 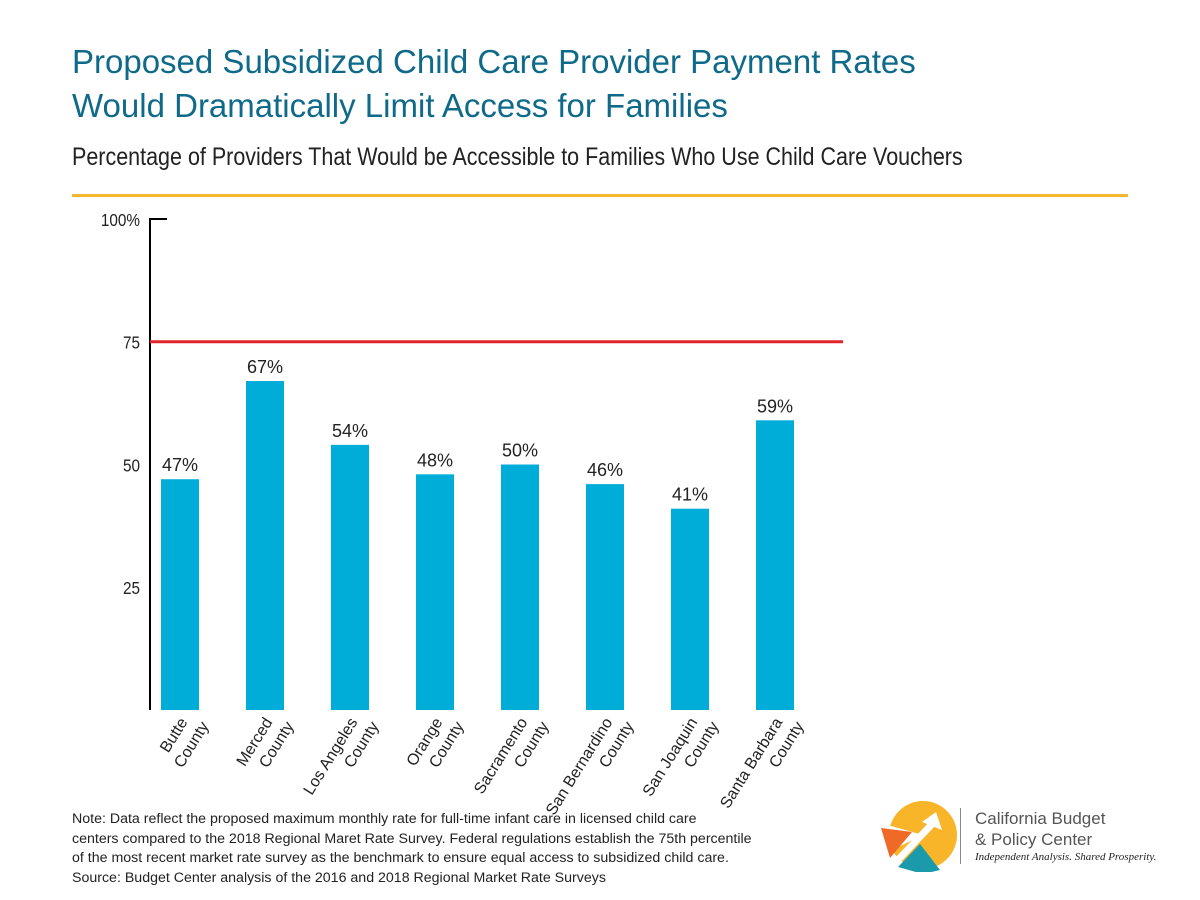 What do you see at coordinates (1034, 839) in the screenshot?
I see `logo-name-line-2: & Policy Center` at bounding box center [1034, 839].